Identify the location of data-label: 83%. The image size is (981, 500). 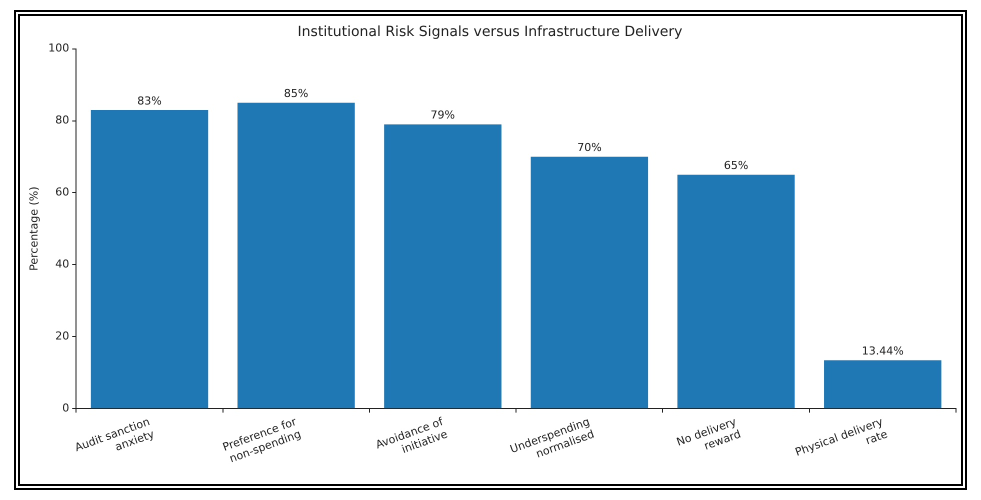
(149, 101).